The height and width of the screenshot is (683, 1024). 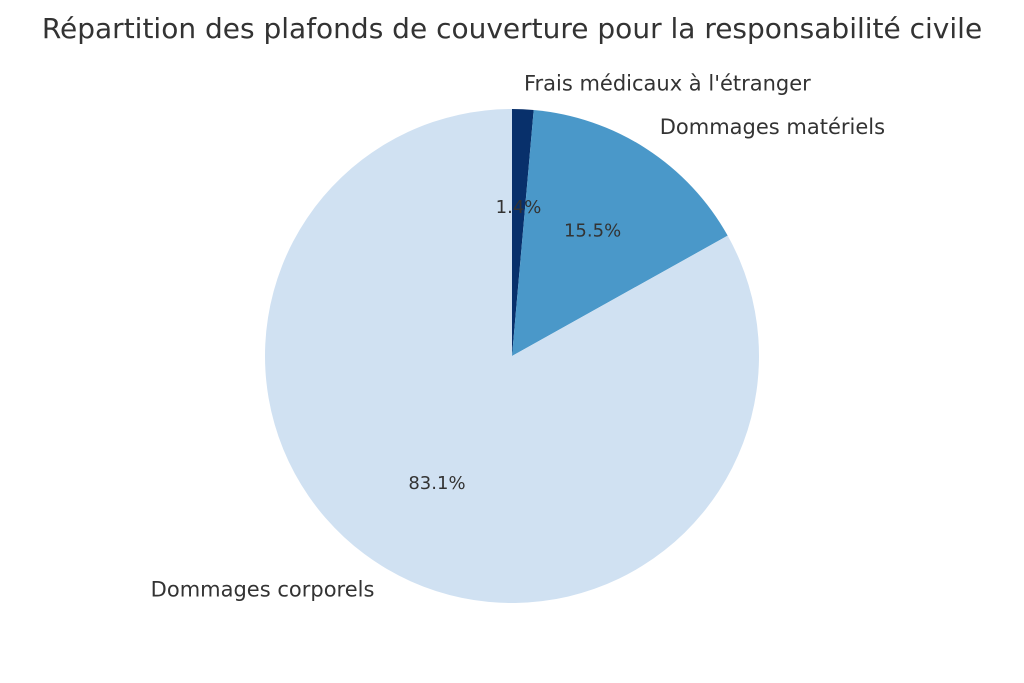 I want to click on pie-category-label-frais-medicaux-a-l-etranger: Frais médicaux à l'étranger, so click(x=667, y=84).